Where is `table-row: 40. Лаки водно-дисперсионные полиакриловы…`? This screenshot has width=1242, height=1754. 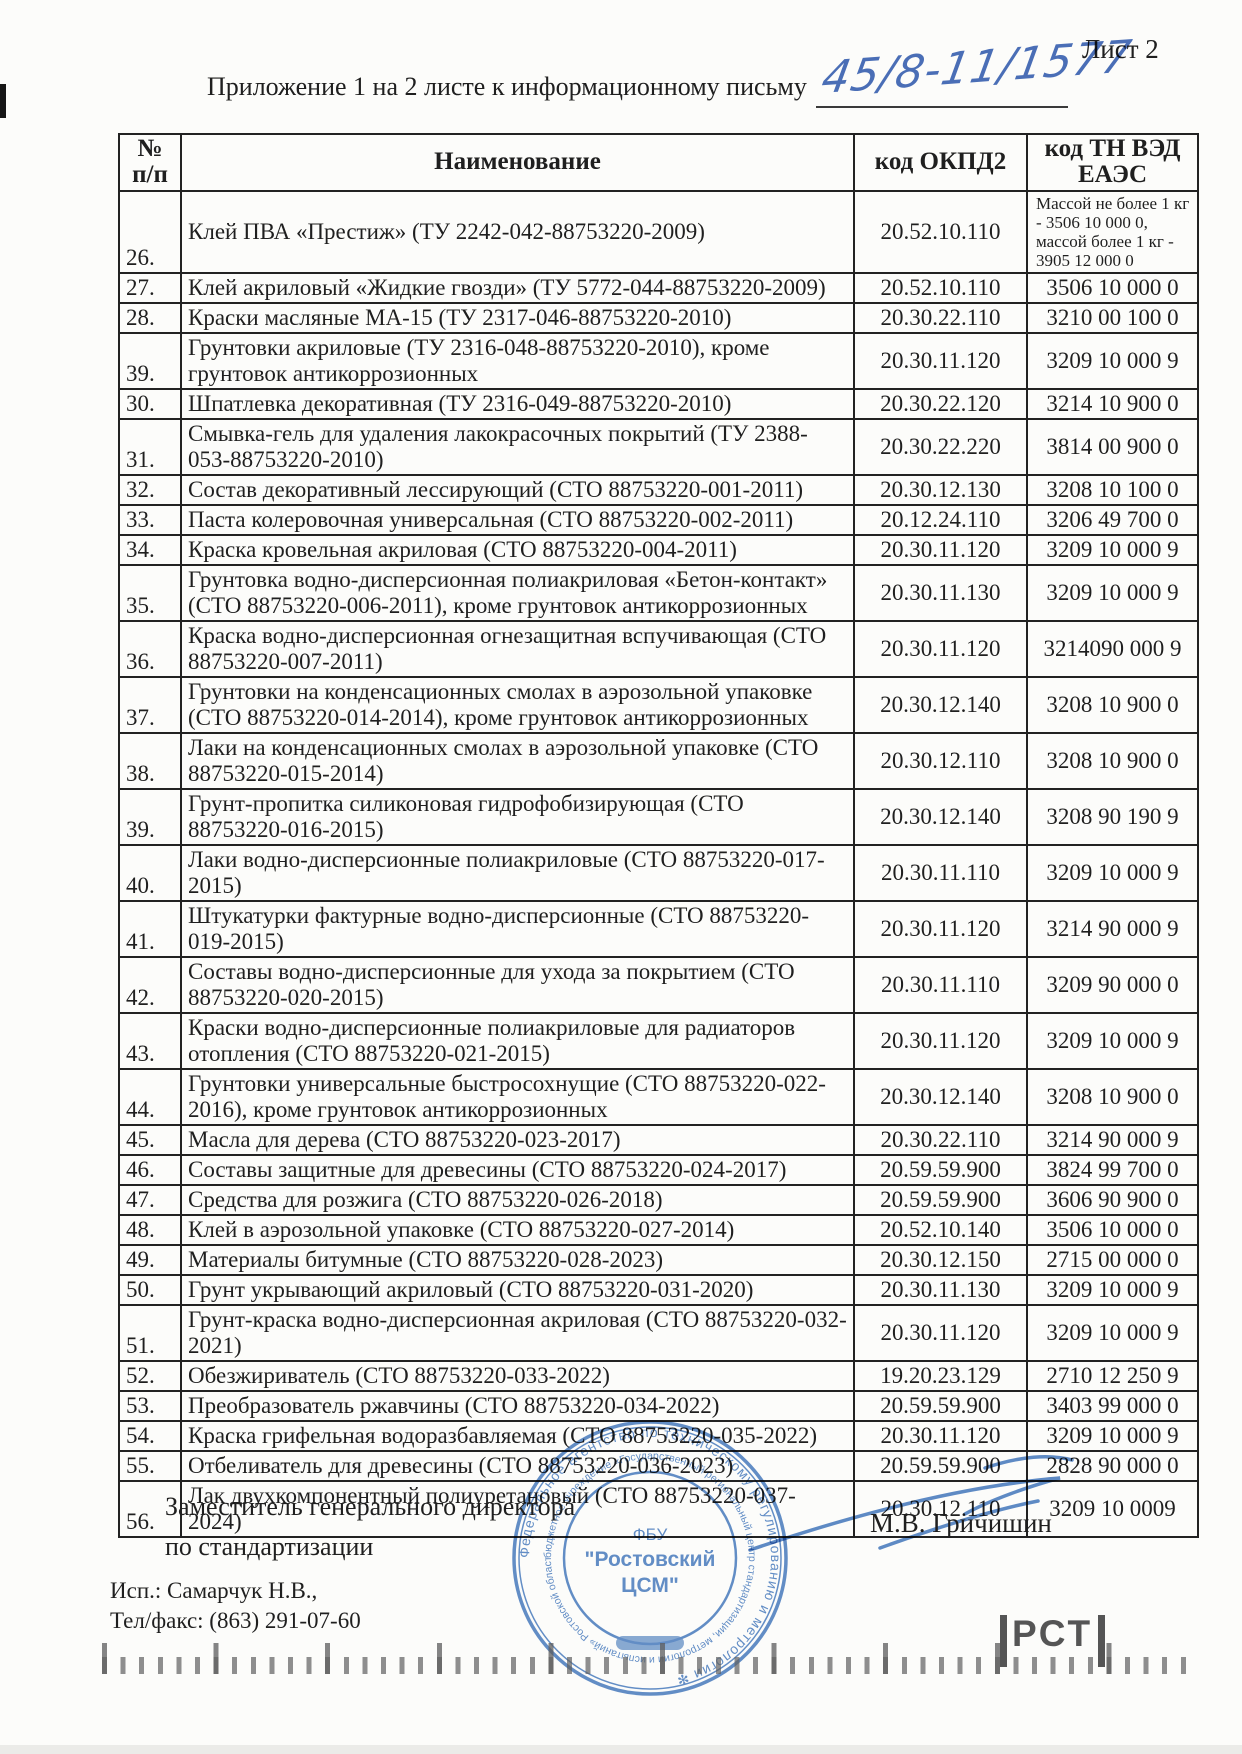 table-row: 40. Лаки водно-дисперсионные полиакриловы… is located at coordinates (658, 872).